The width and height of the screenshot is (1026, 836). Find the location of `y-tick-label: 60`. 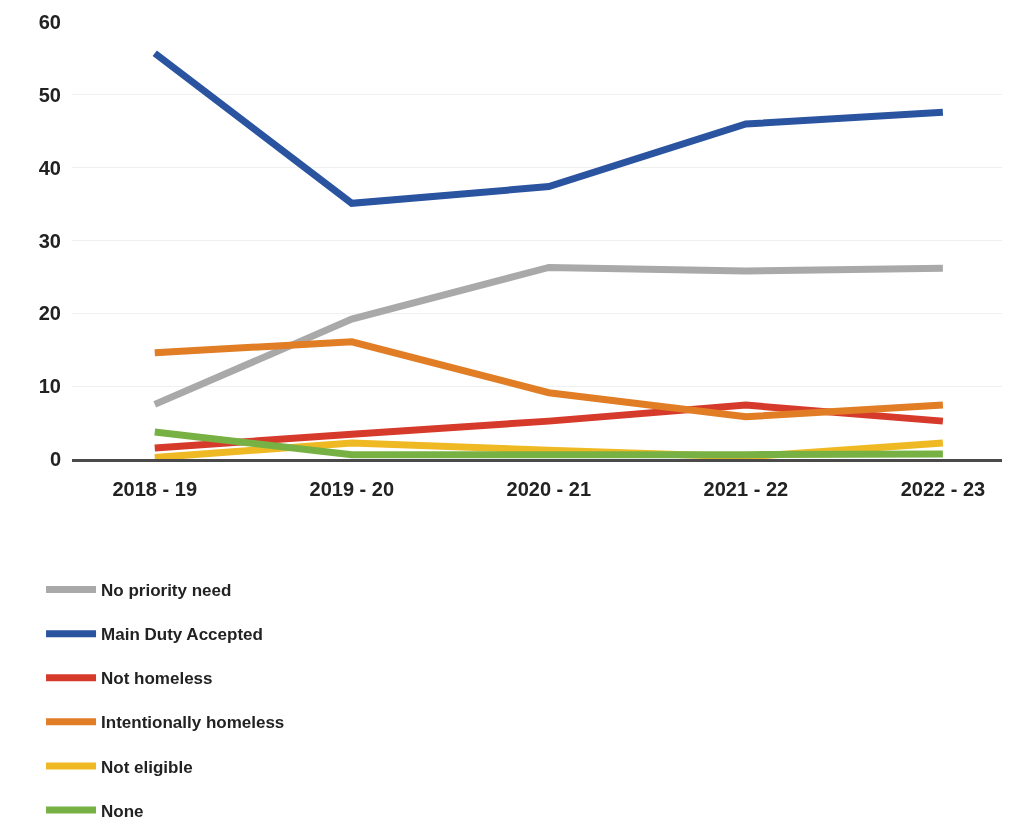

y-tick-label: 60 is located at coordinates (49, 22).